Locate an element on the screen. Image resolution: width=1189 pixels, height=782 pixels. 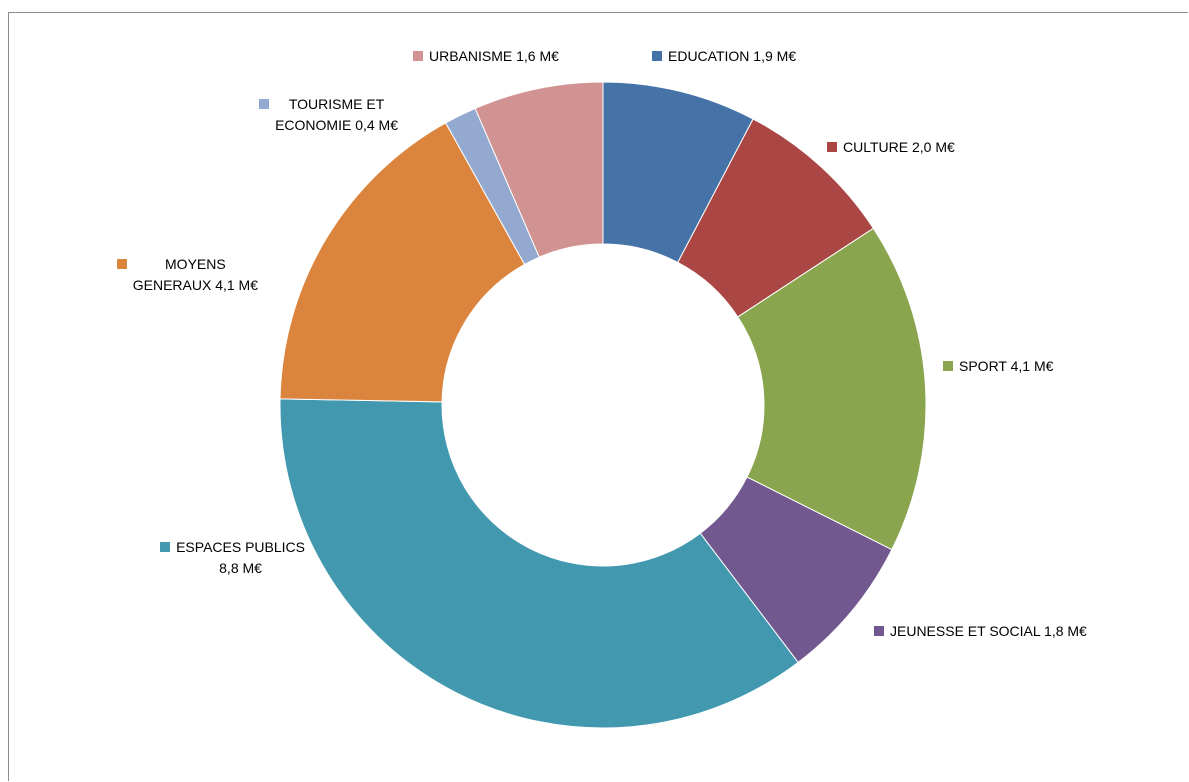
label-text-culture: CULTURE 2,0 M€ is located at coordinates (899, 147).